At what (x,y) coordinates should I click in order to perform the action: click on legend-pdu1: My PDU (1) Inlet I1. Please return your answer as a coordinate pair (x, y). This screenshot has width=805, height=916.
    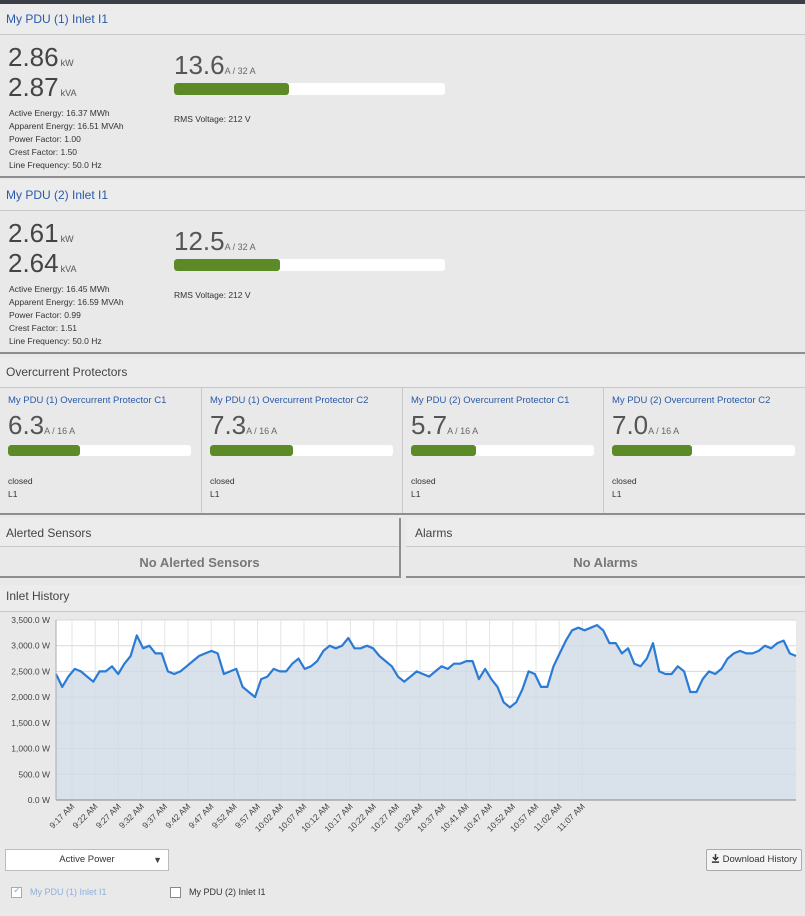
    Looking at the image, I should click on (59, 892).